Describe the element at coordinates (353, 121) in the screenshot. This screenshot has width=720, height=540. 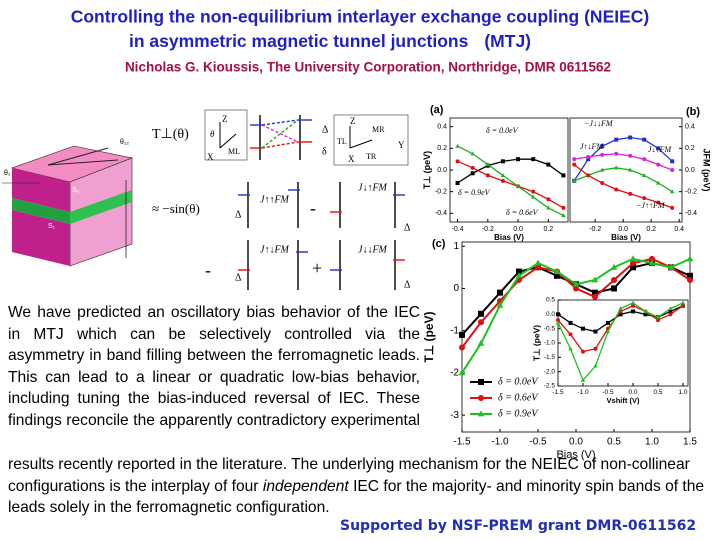
I see `axis-label: Z` at that location.